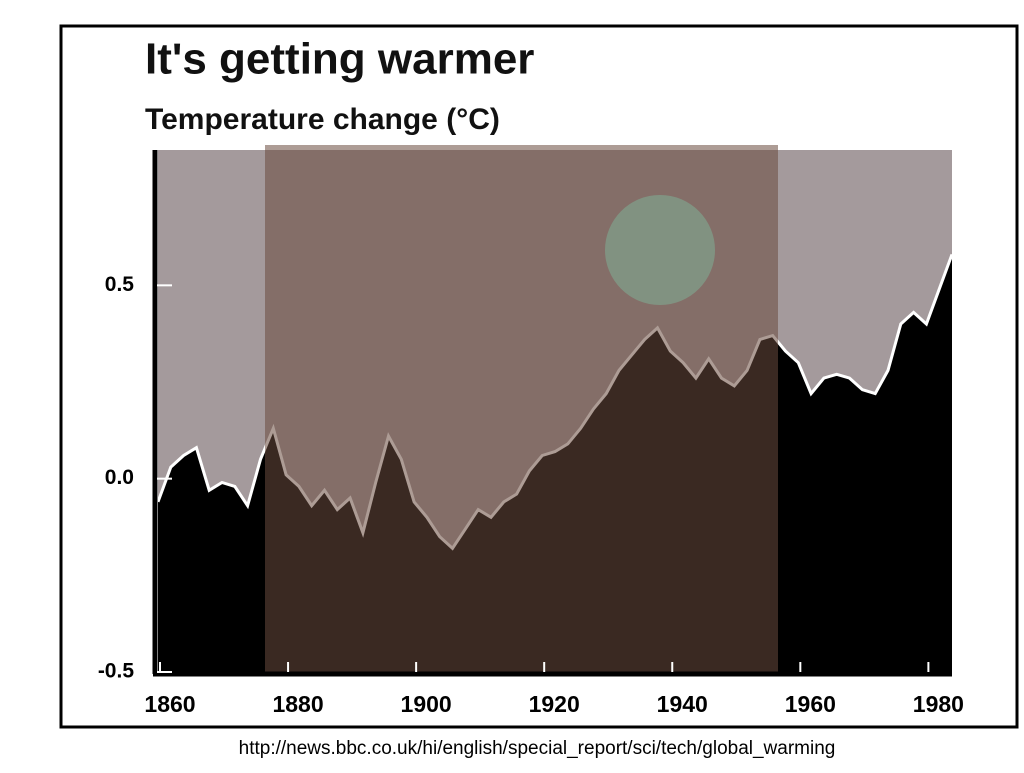 This screenshot has width=1024, height=773. What do you see at coordinates (554, 704) in the screenshot?
I see `x-tick-label: 1920` at bounding box center [554, 704].